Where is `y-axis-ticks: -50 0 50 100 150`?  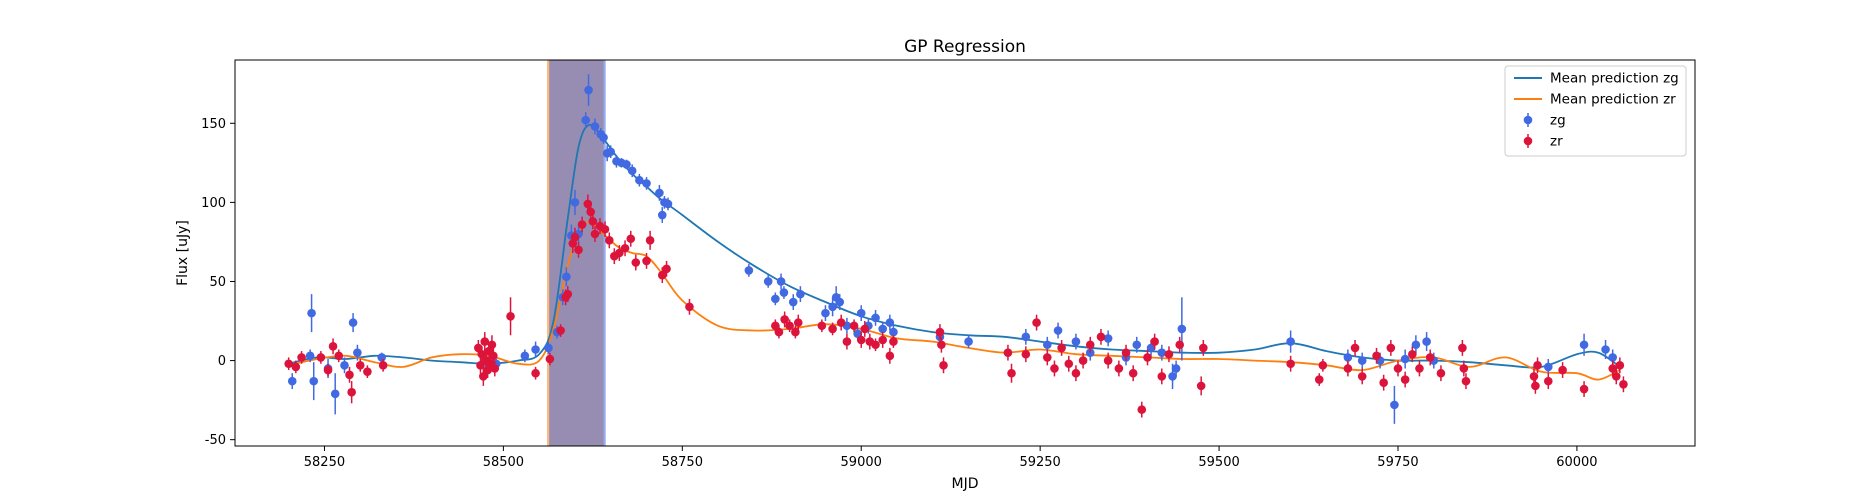 y-axis-ticks: -50 0 50 100 150 is located at coordinates (218, 282).